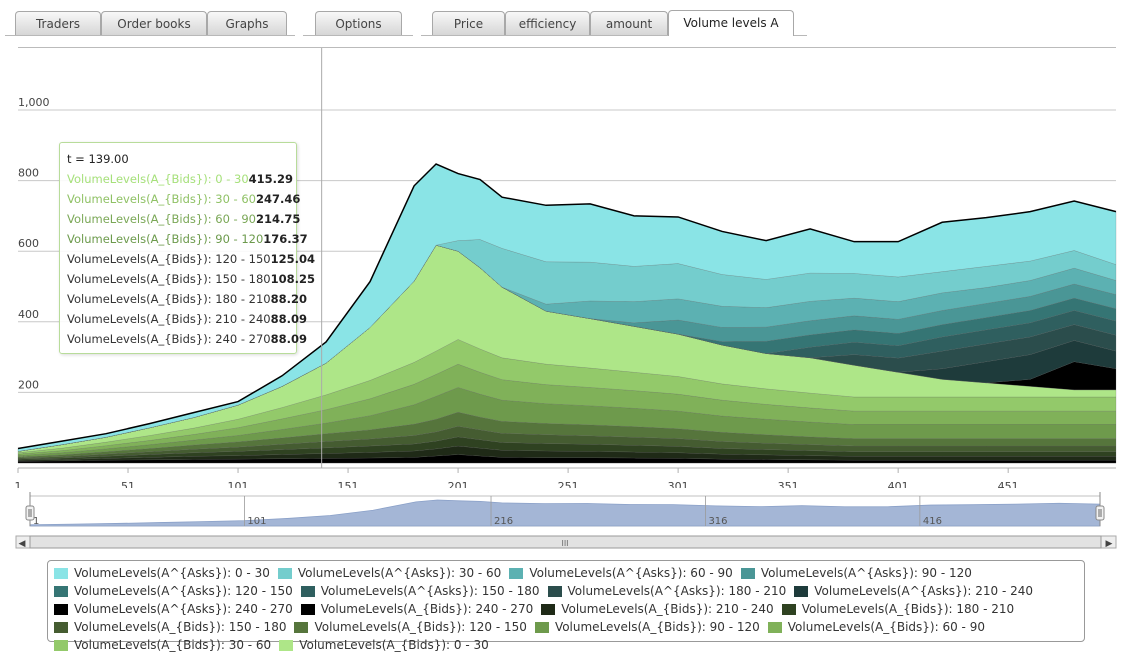 The image size is (1124, 654). I want to click on tooltip-row-value: 88.20, so click(288, 299).